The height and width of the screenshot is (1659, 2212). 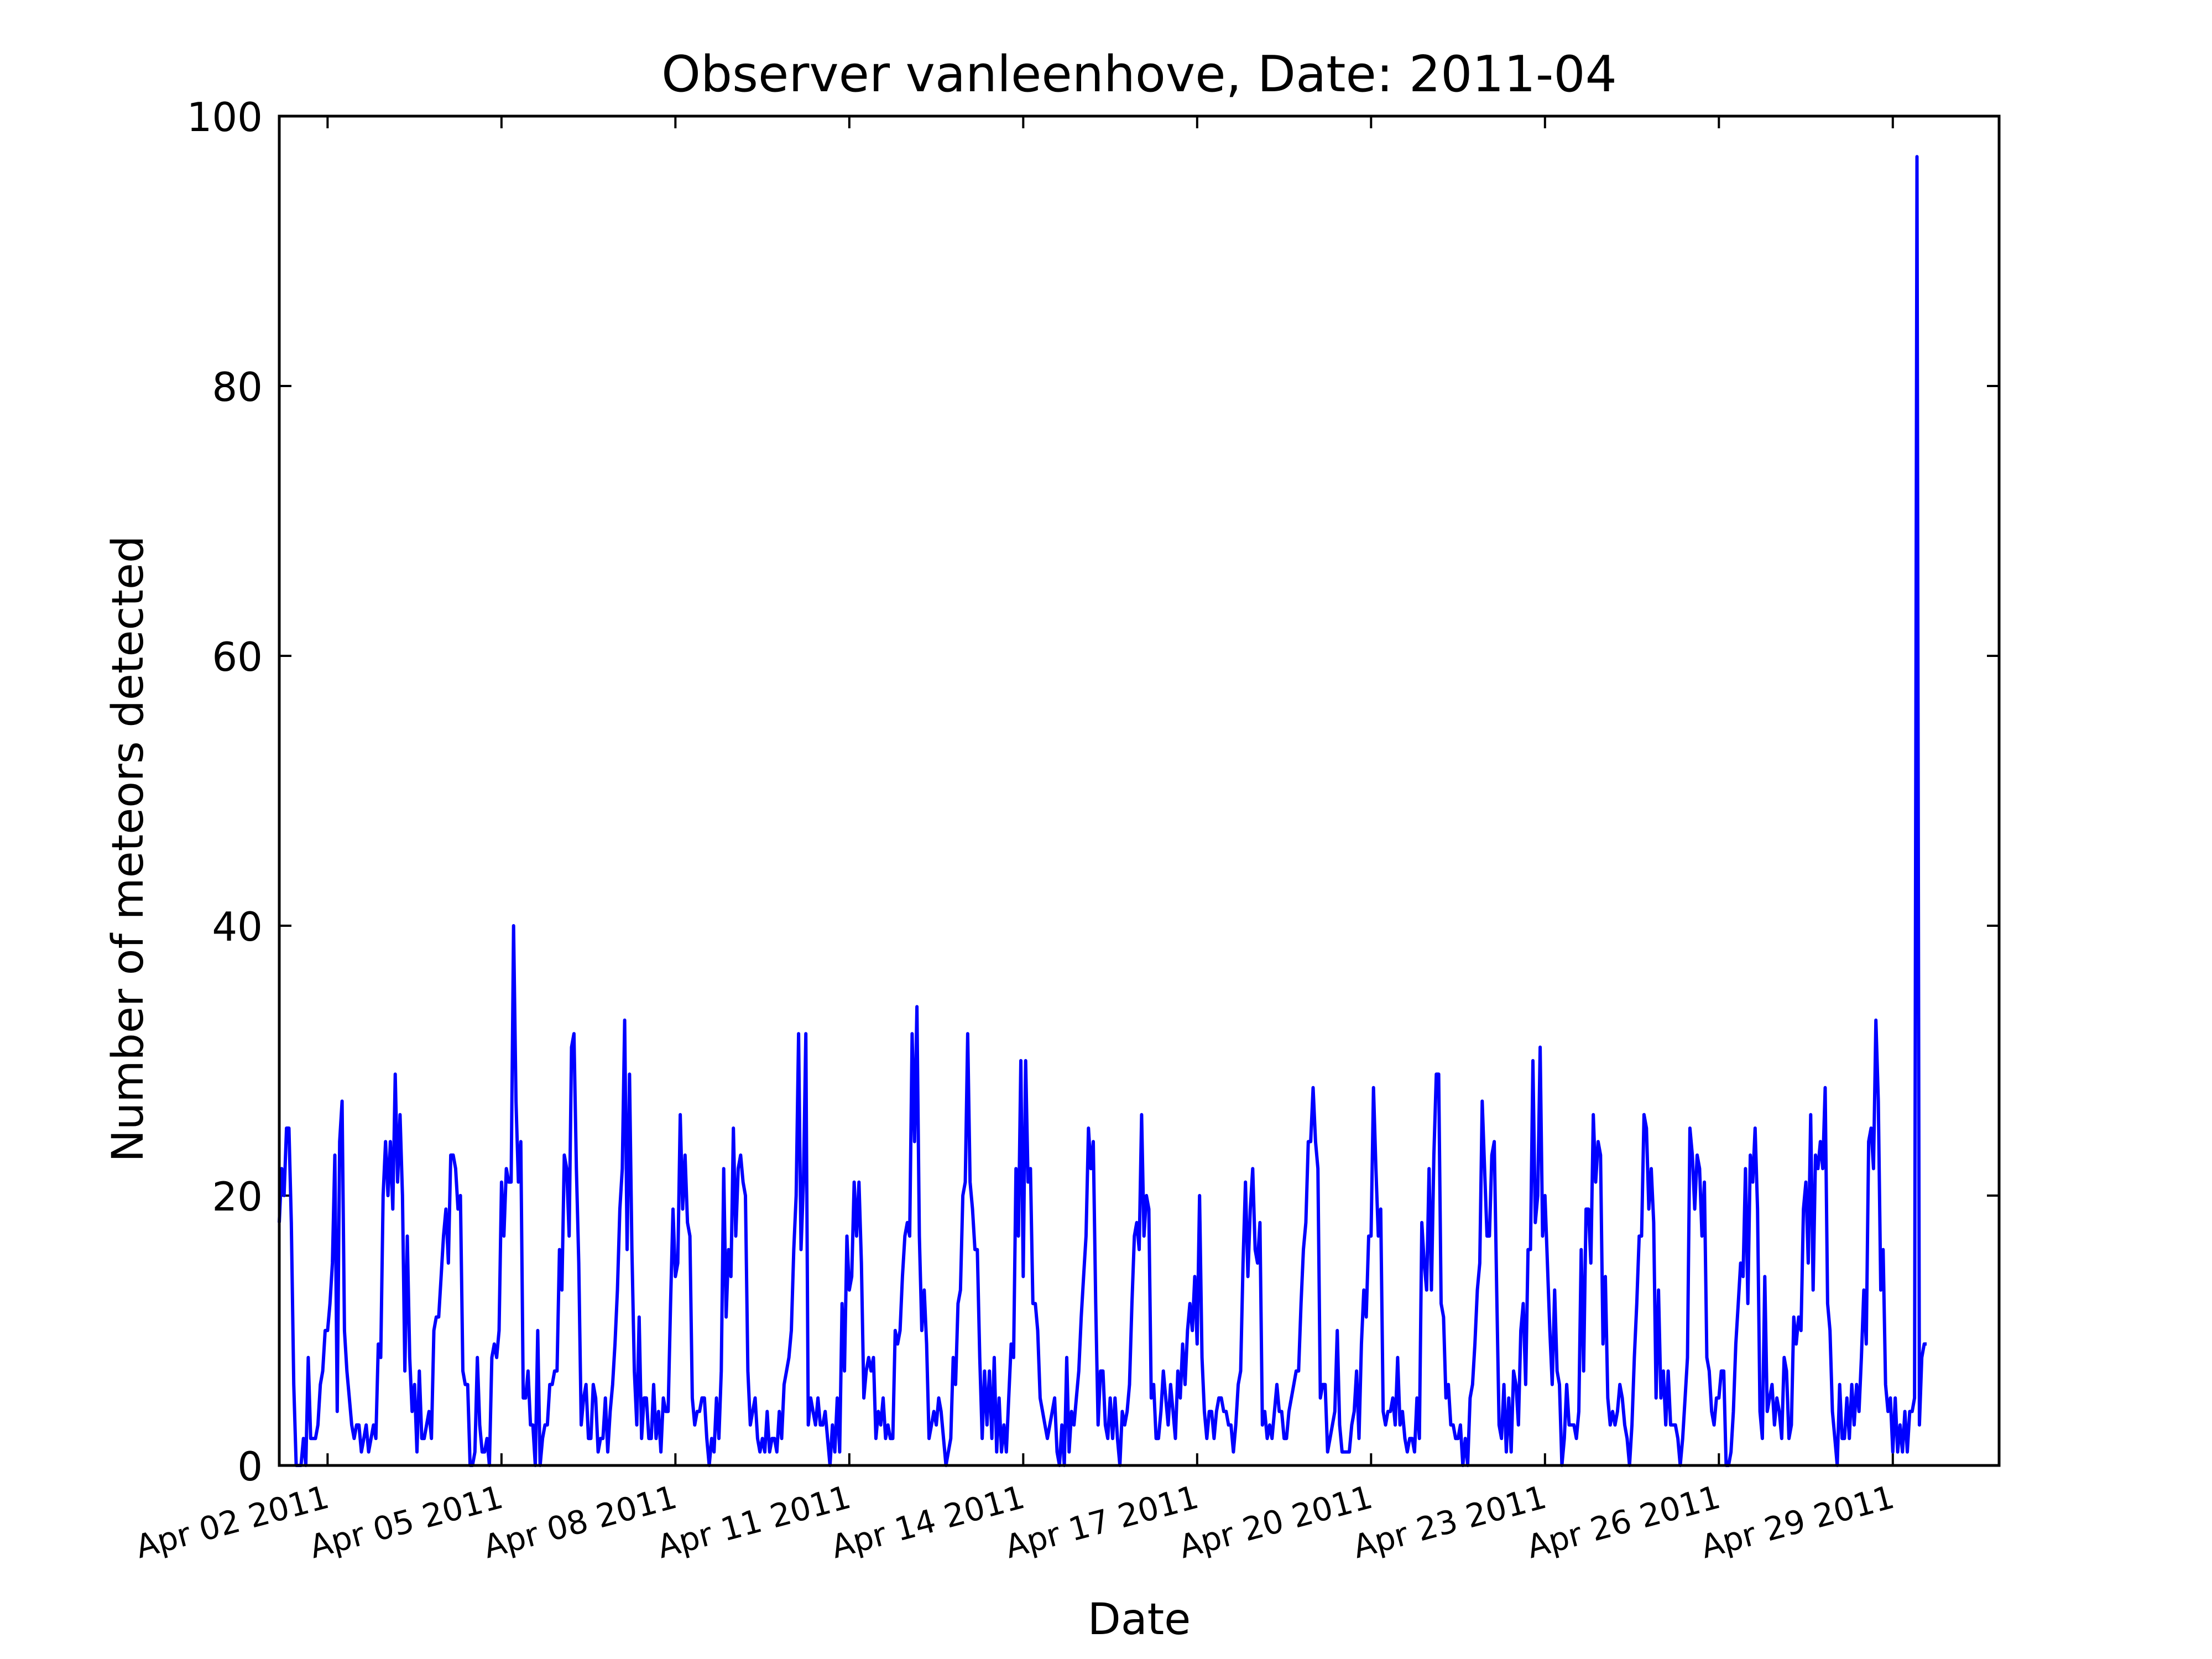 I want to click on y-tick-label: 20, so click(x=237, y=1197).